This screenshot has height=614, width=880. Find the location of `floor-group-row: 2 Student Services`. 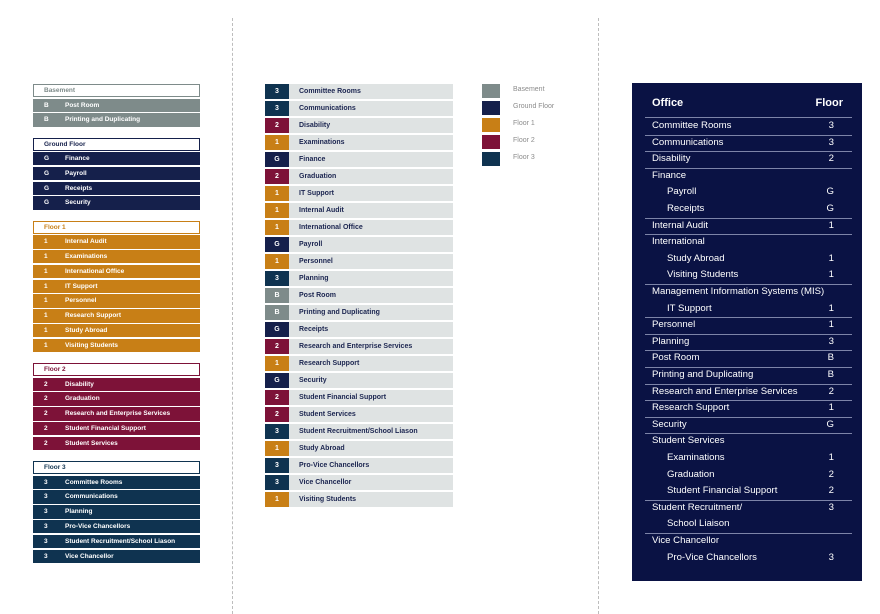

floor-group-row: 2 Student Services is located at coordinates (116, 443).